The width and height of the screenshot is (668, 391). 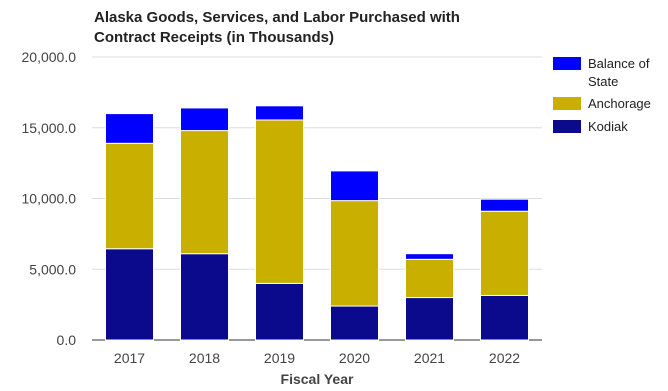 What do you see at coordinates (204, 119) in the screenshot?
I see `bar-balance-of-state-2018` at bounding box center [204, 119].